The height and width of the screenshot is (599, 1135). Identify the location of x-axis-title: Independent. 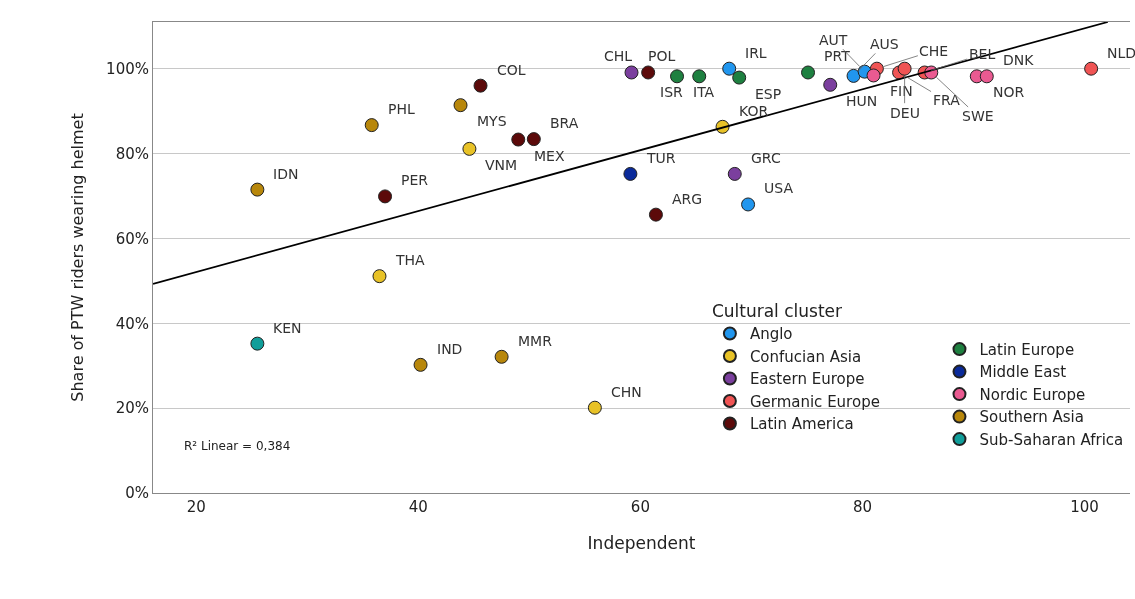
(641, 543).